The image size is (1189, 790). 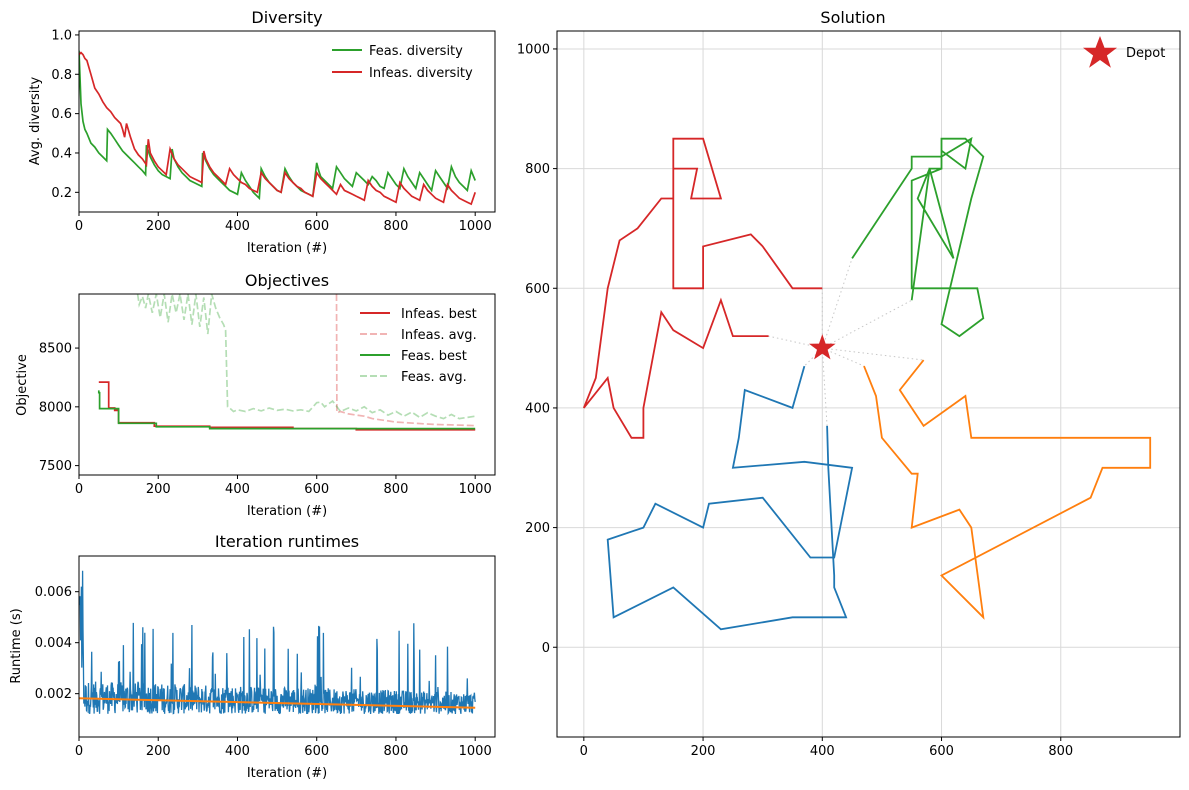 What do you see at coordinates (61, 35) in the screenshot?
I see `y-tick-label: 1.0` at bounding box center [61, 35].